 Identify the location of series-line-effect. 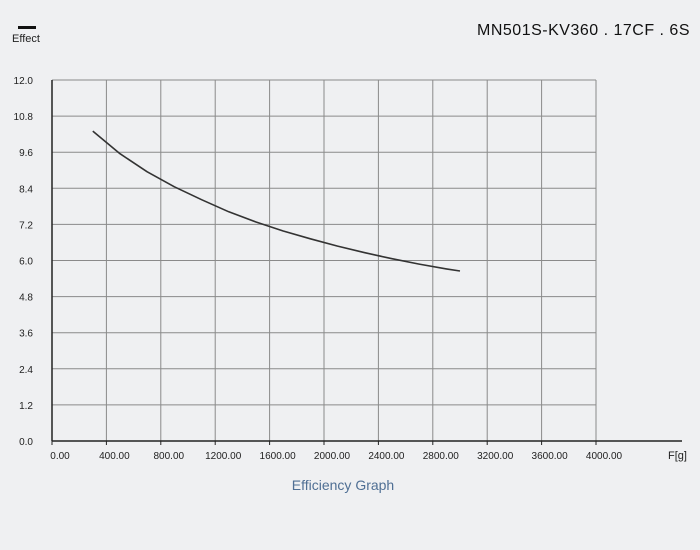
(276, 201).